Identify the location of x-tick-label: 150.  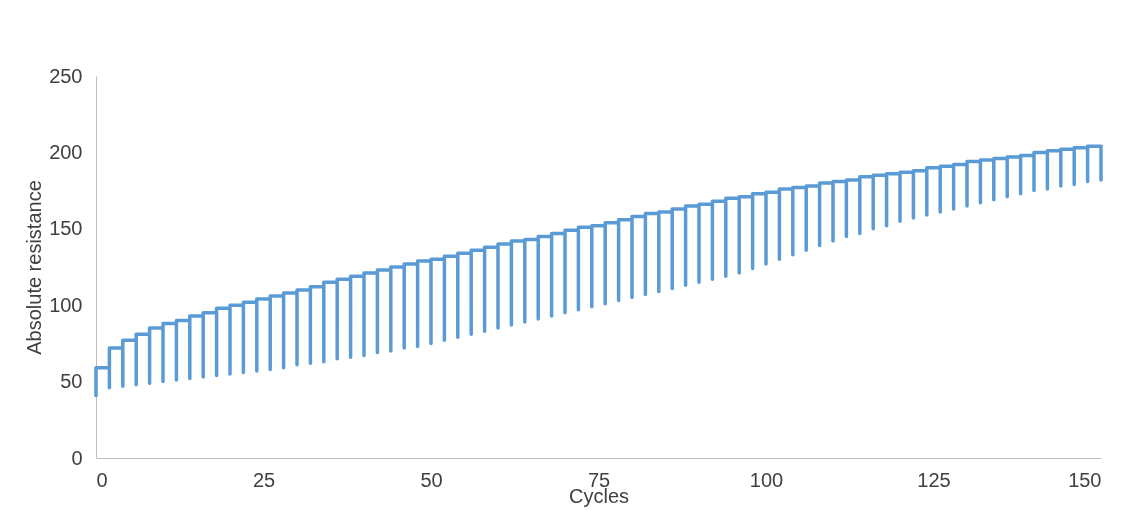
(1085, 479).